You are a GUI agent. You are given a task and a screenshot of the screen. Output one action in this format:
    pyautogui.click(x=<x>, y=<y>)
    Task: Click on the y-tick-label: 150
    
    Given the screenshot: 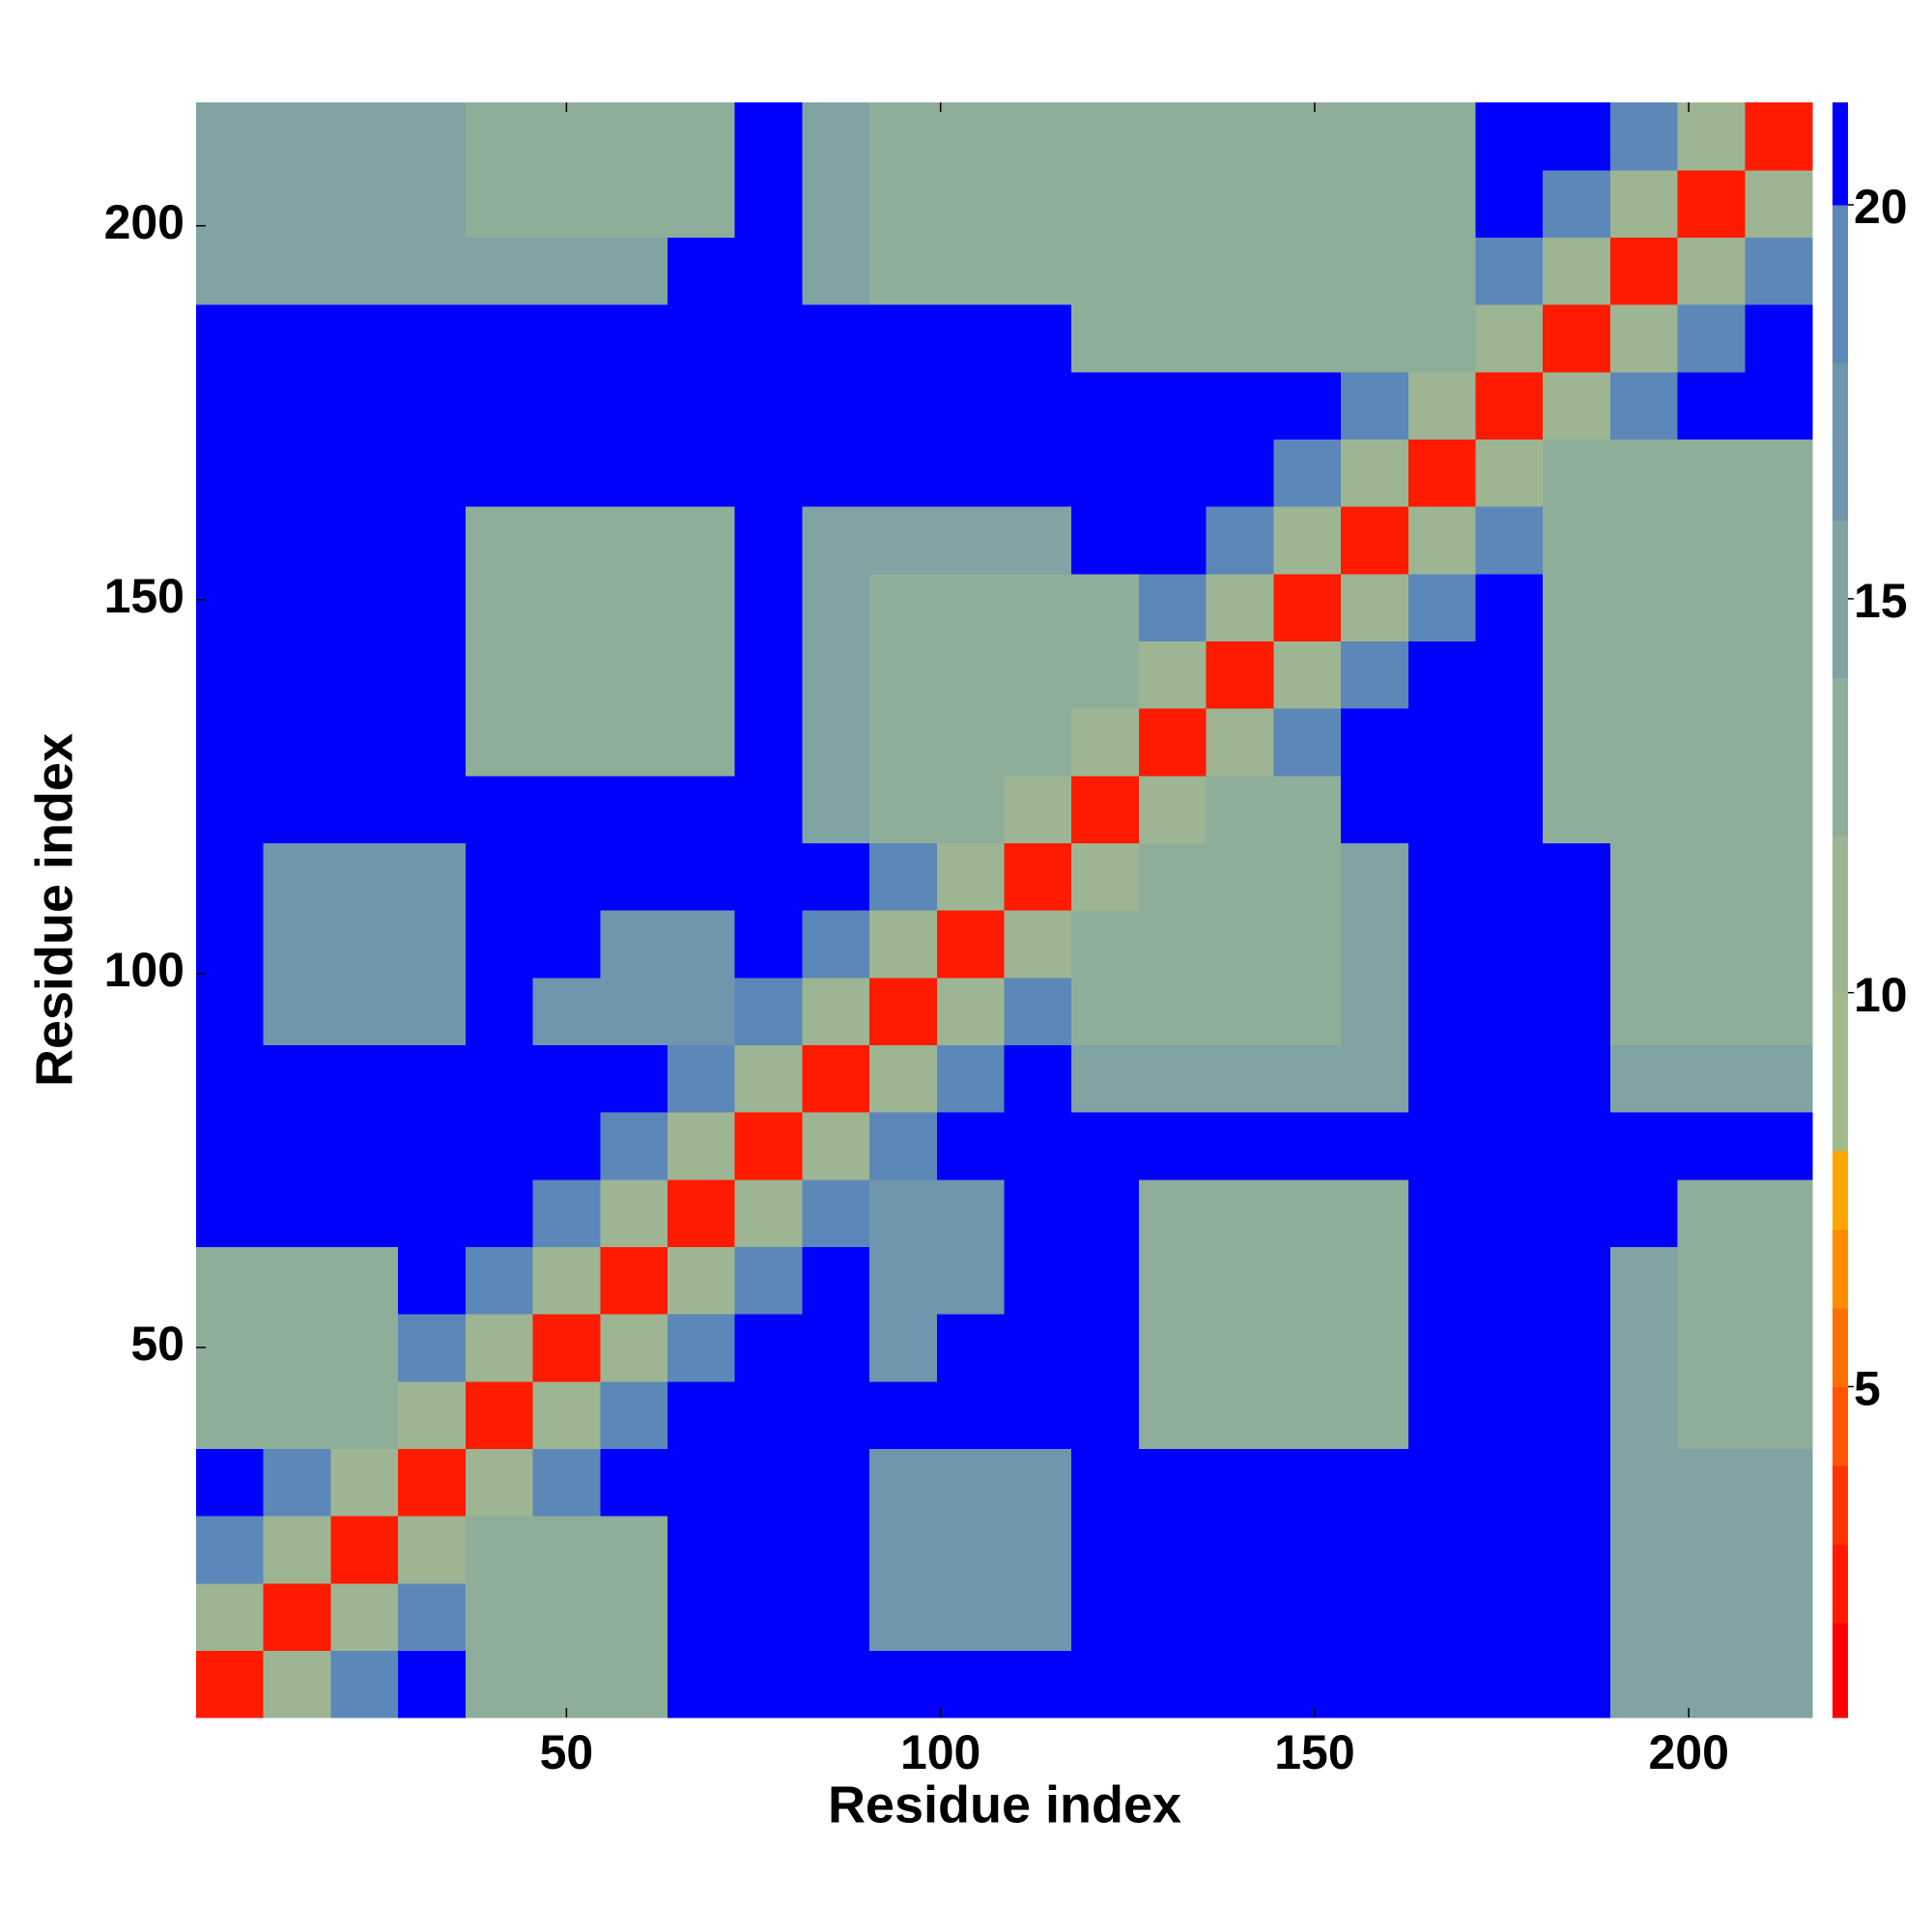 What is the action you would take?
    pyautogui.click(x=144, y=596)
    